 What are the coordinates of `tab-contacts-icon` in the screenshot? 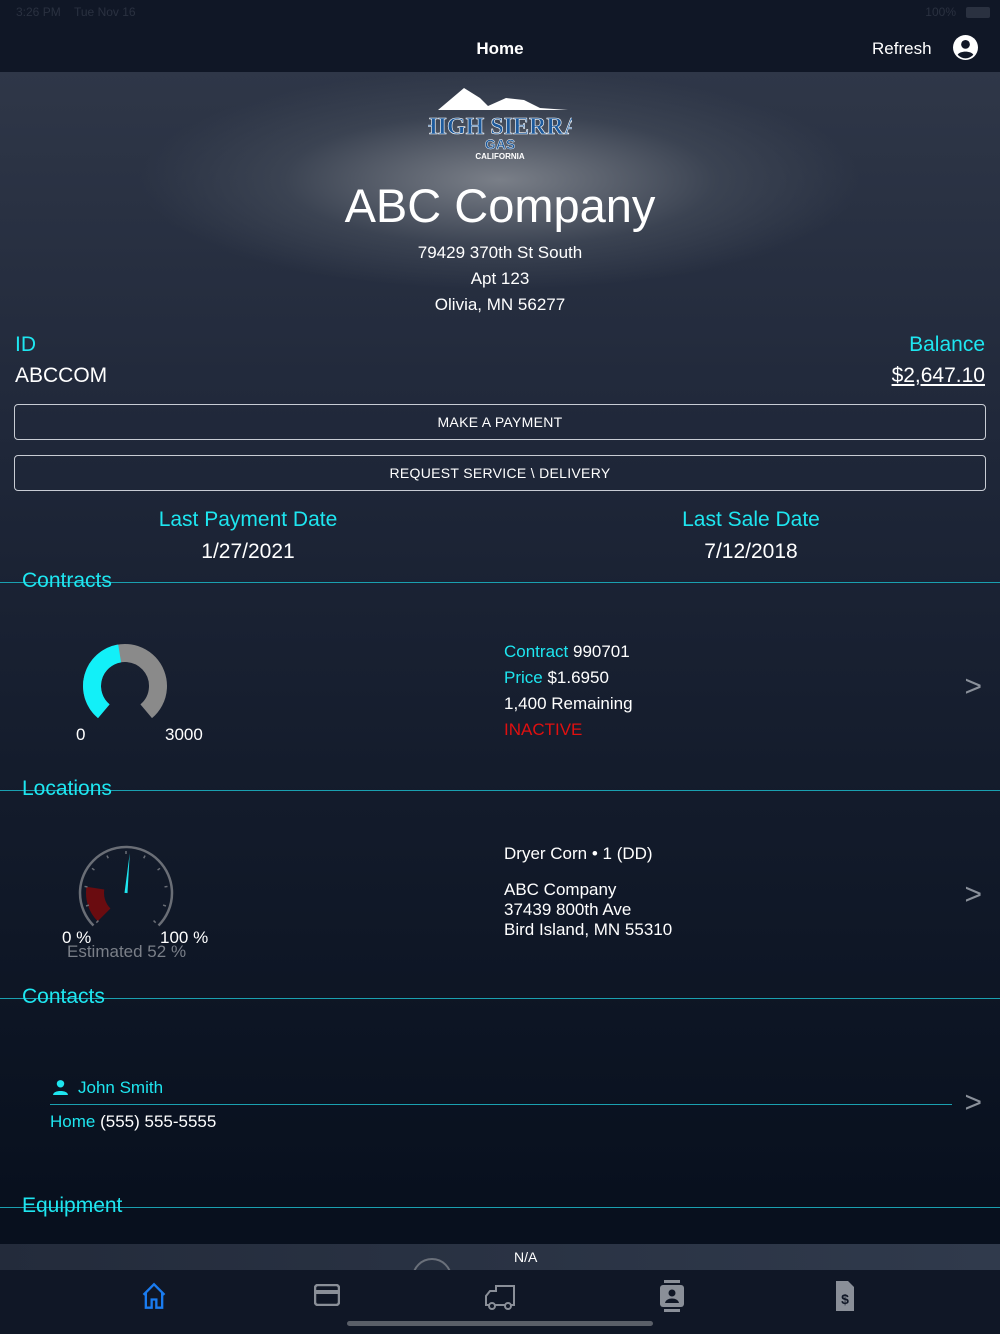 It's located at (672, 1296).